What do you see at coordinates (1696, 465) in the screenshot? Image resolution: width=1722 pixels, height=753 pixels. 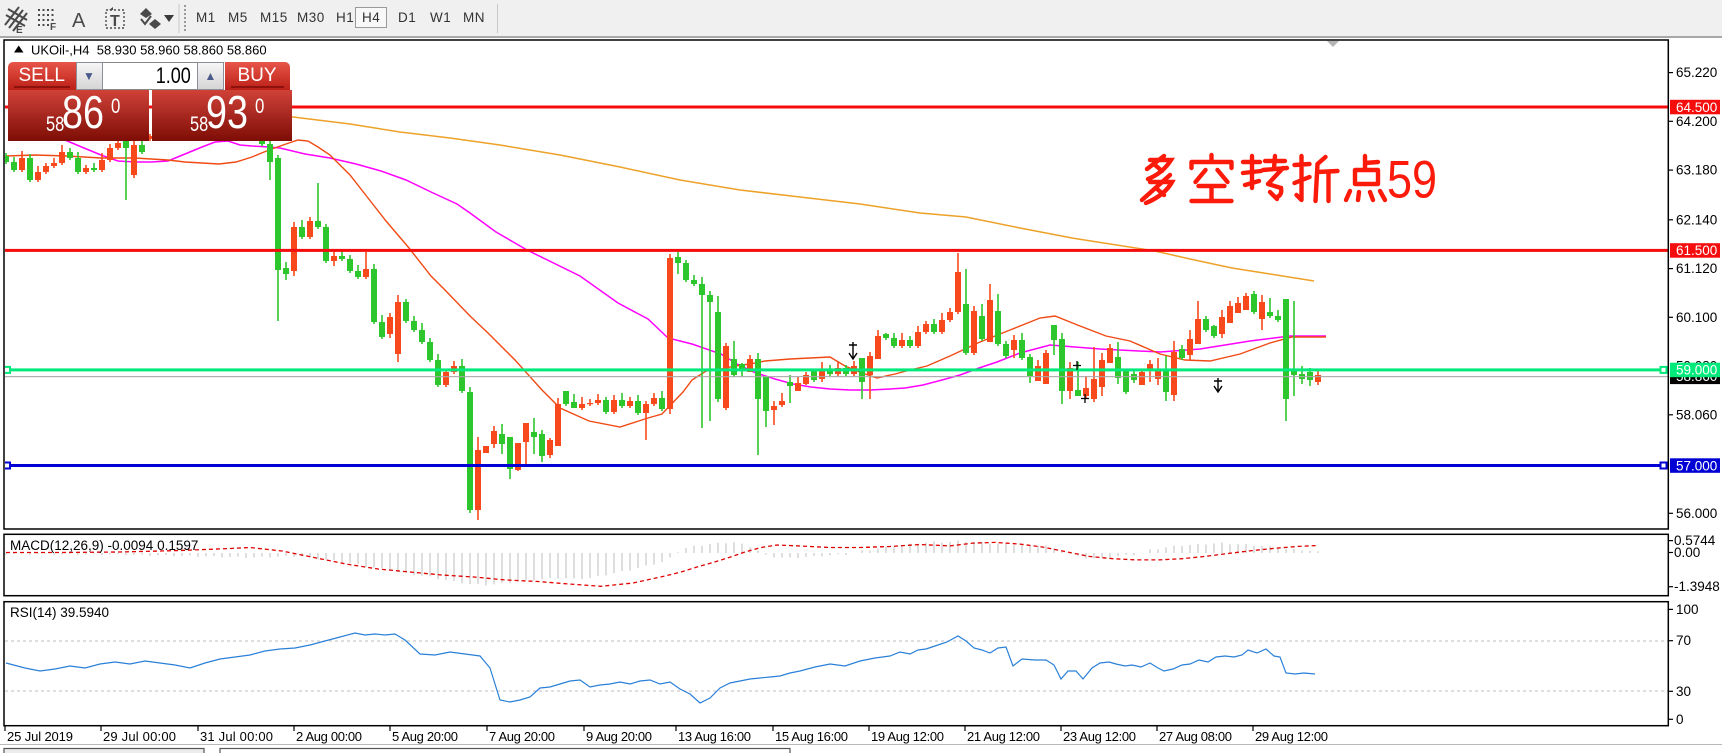 I see `svg-text: 57.000` at bounding box center [1696, 465].